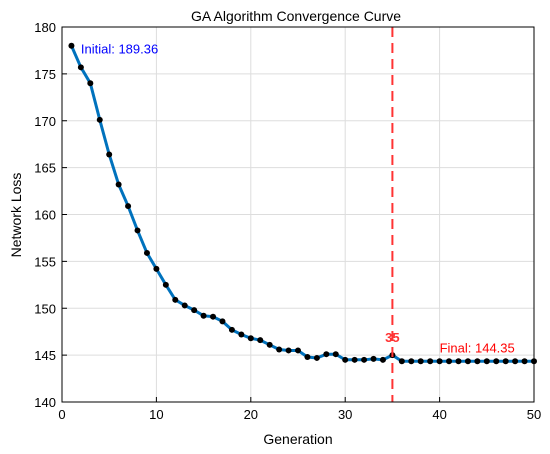 This screenshot has height=454, width=550. I want to click on y-tick-label: 165, so click(45, 168).